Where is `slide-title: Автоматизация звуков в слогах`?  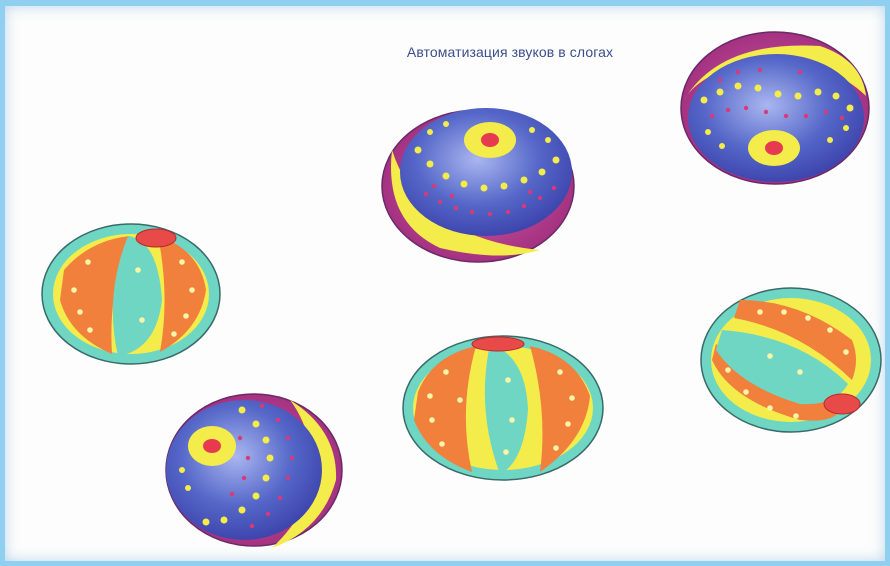
slide-title: Автоматизация звуков в слогах is located at coordinates (510, 52).